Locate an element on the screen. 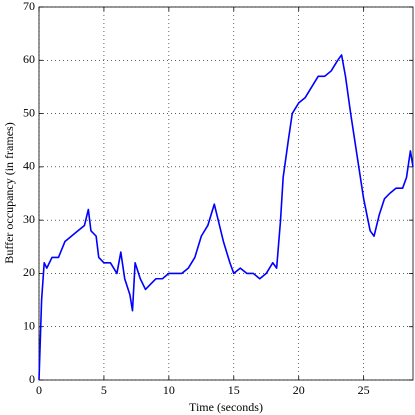  x-tick-label: 15 is located at coordinates (234, 390).